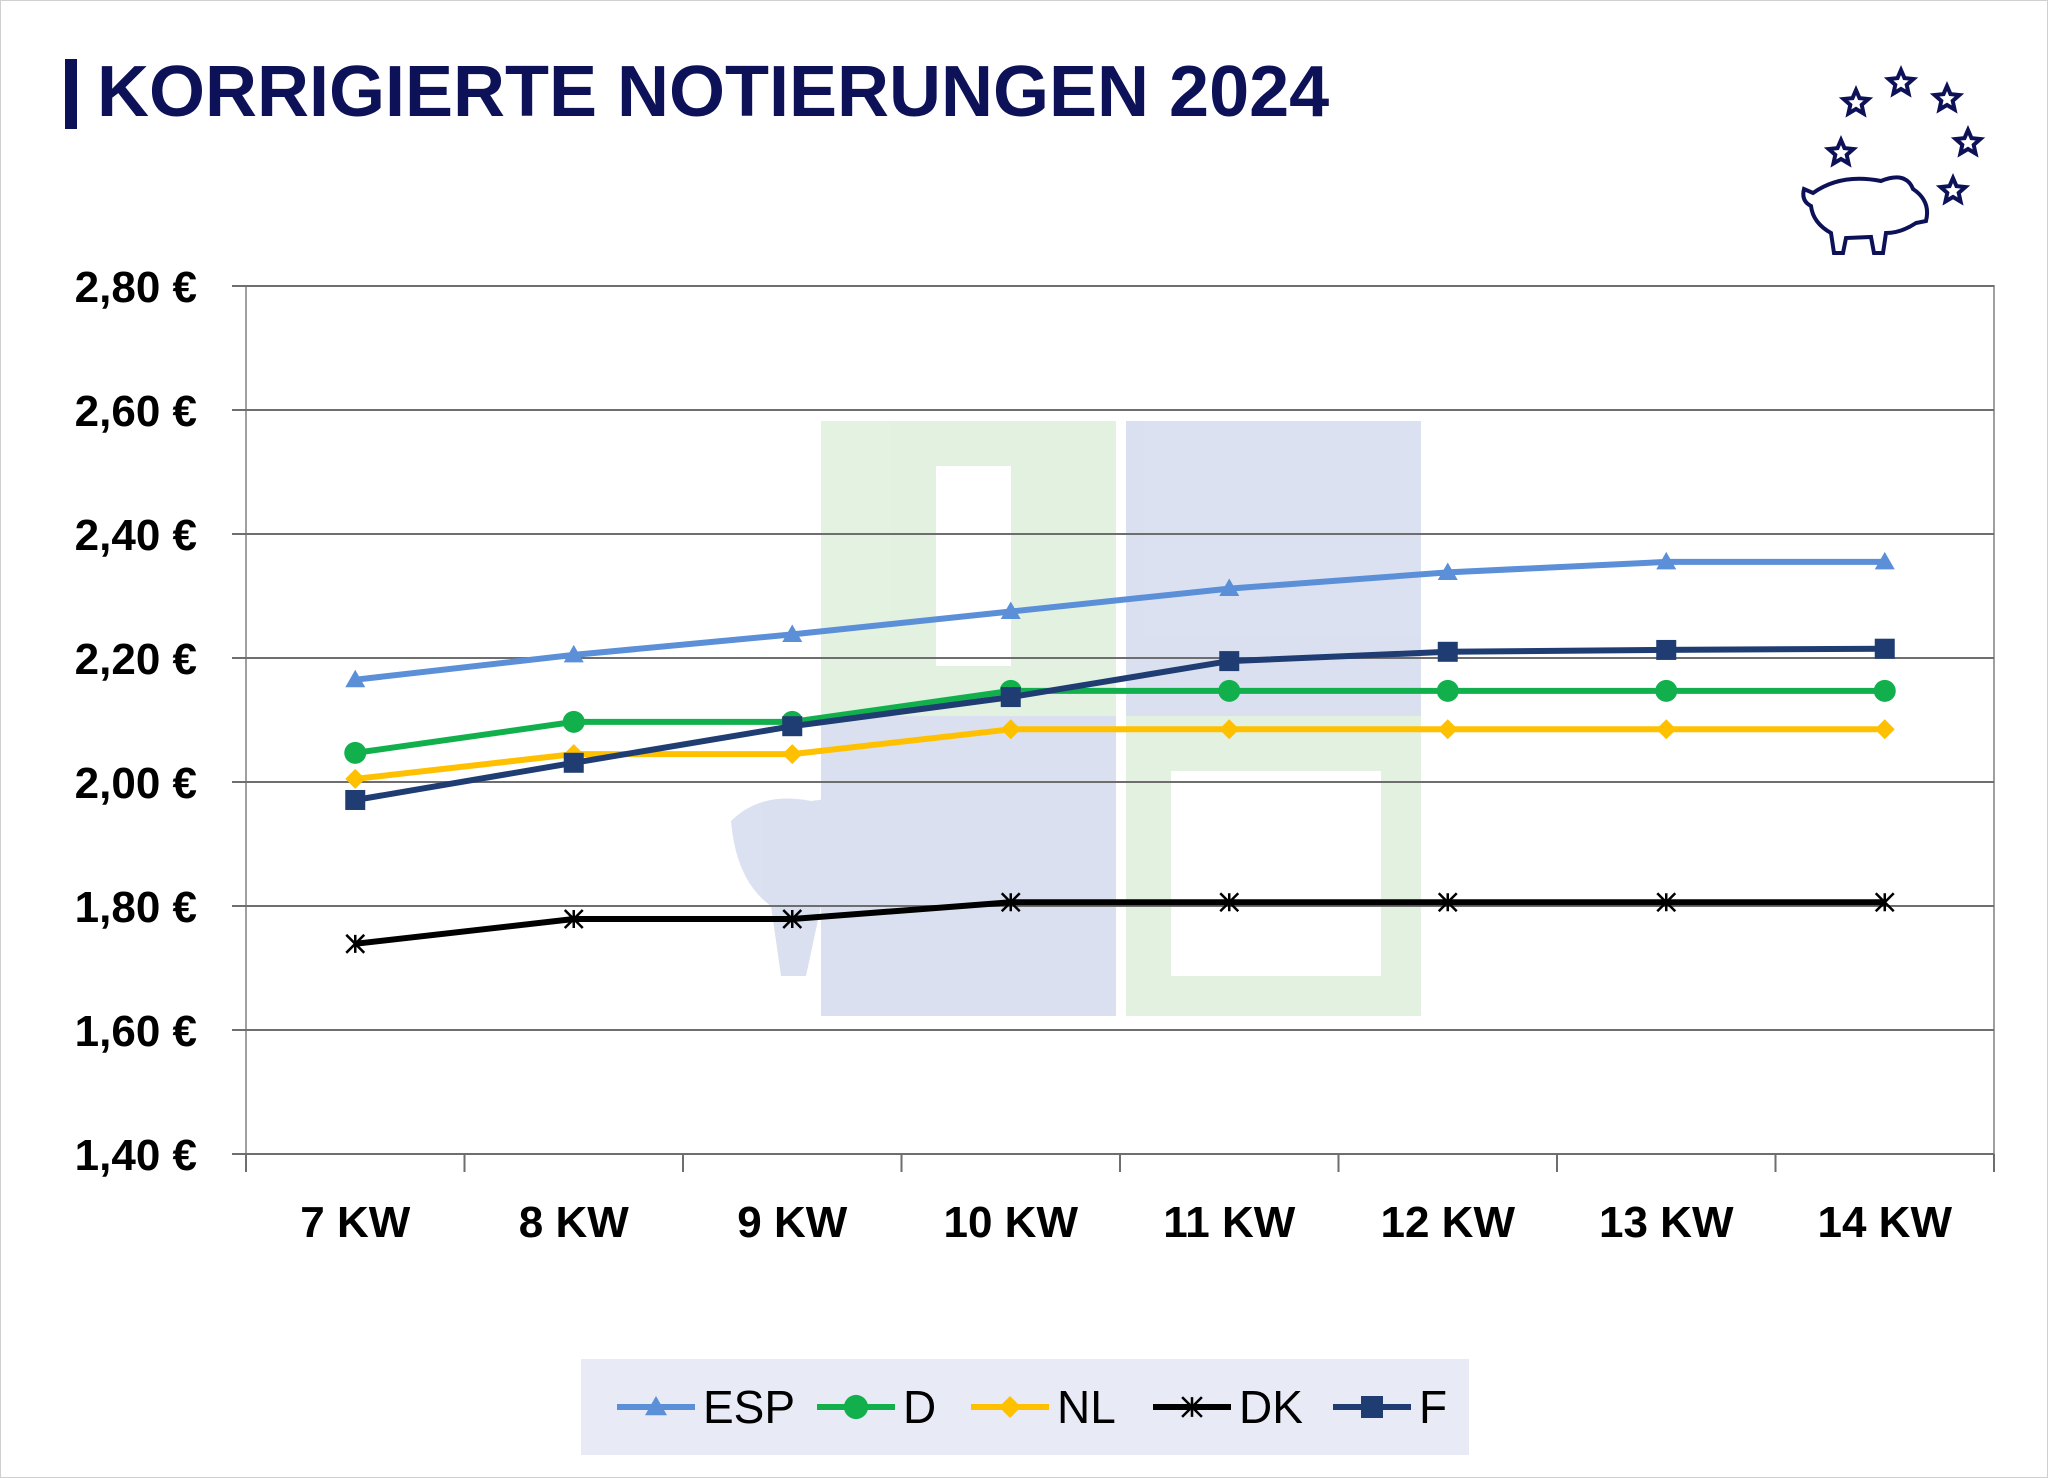 This screenshot has height=1478, width=2048. I want to click on title-accent-bar, so click(71, 94).